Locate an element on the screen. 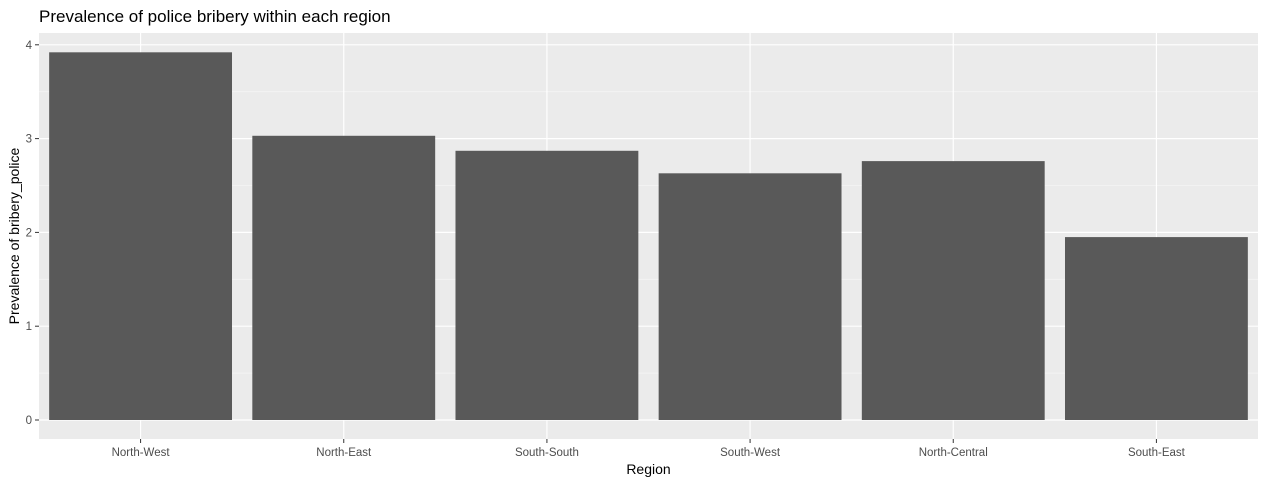  bar-north-central is located at coordinates (953, 290).